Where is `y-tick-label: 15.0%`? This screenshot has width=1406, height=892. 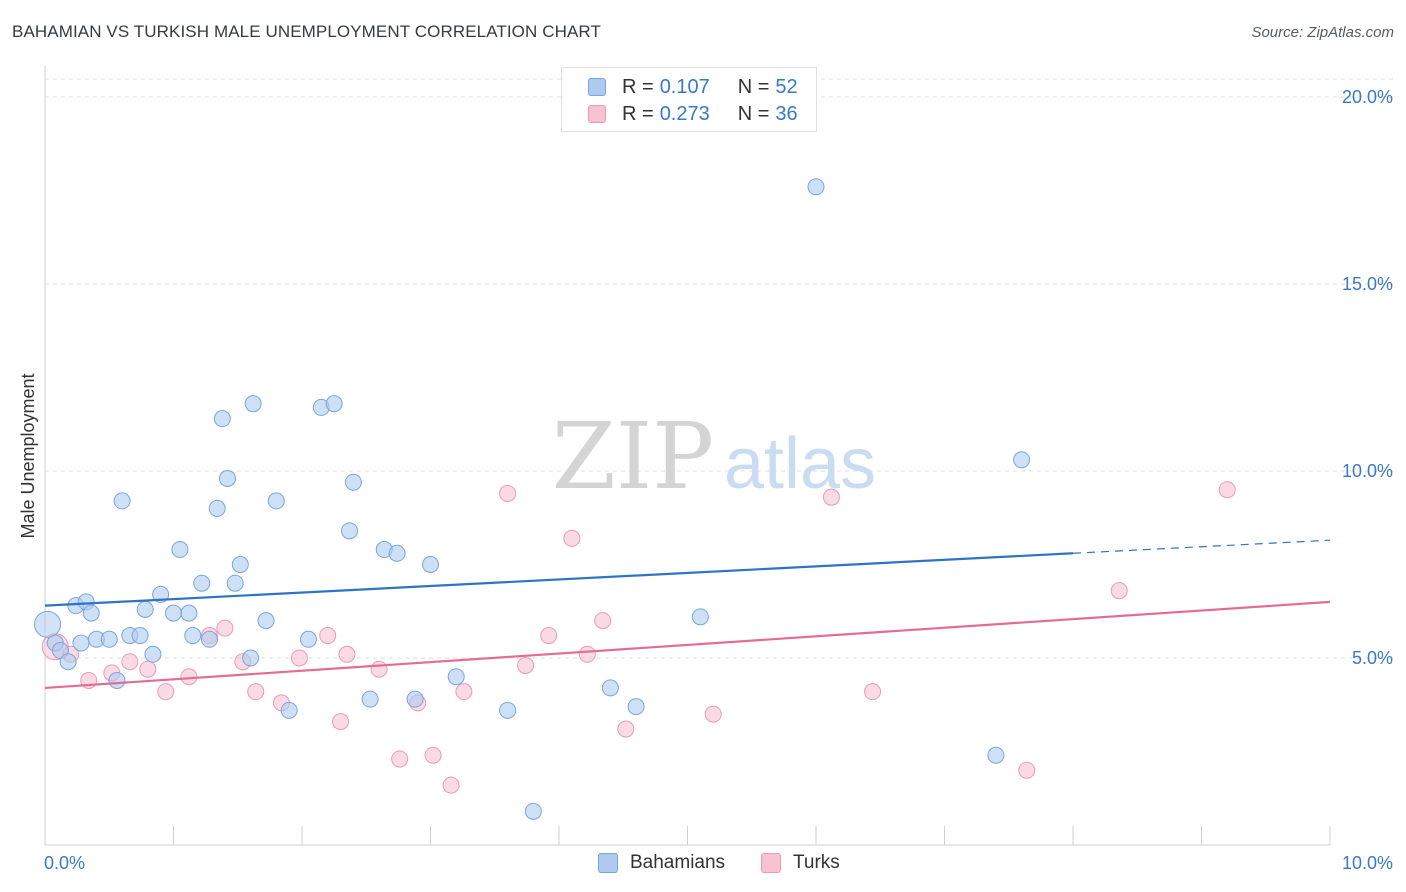
y-tick-label: 15.0% is located at coordinates (1367, 284).